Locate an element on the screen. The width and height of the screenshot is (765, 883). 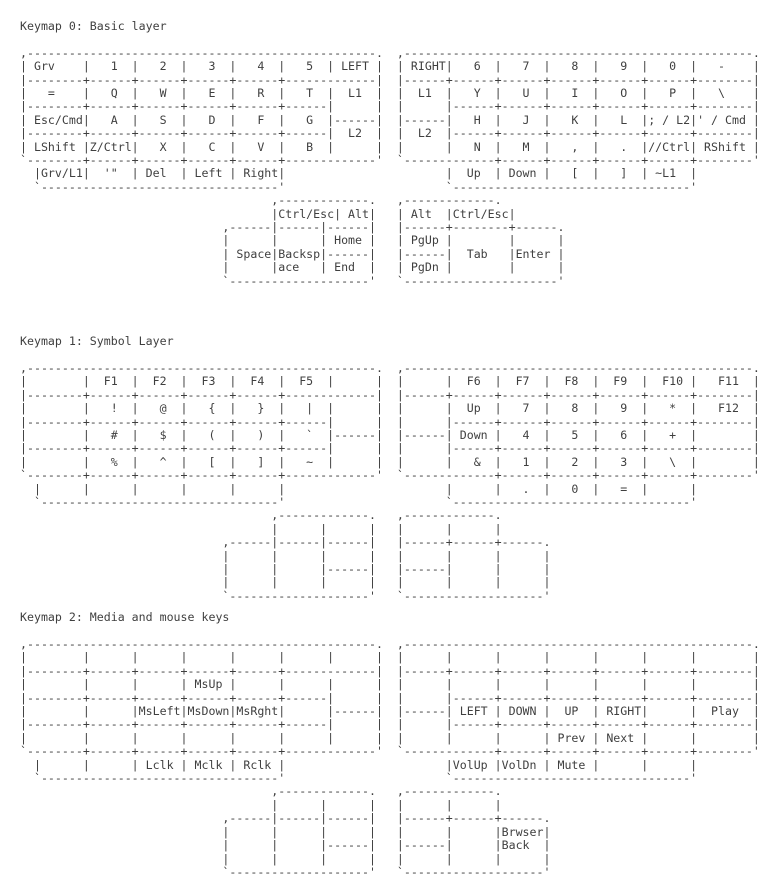
keymap-basic-title: Keymap 0: Basic layer is located at coordinates (93, 26).